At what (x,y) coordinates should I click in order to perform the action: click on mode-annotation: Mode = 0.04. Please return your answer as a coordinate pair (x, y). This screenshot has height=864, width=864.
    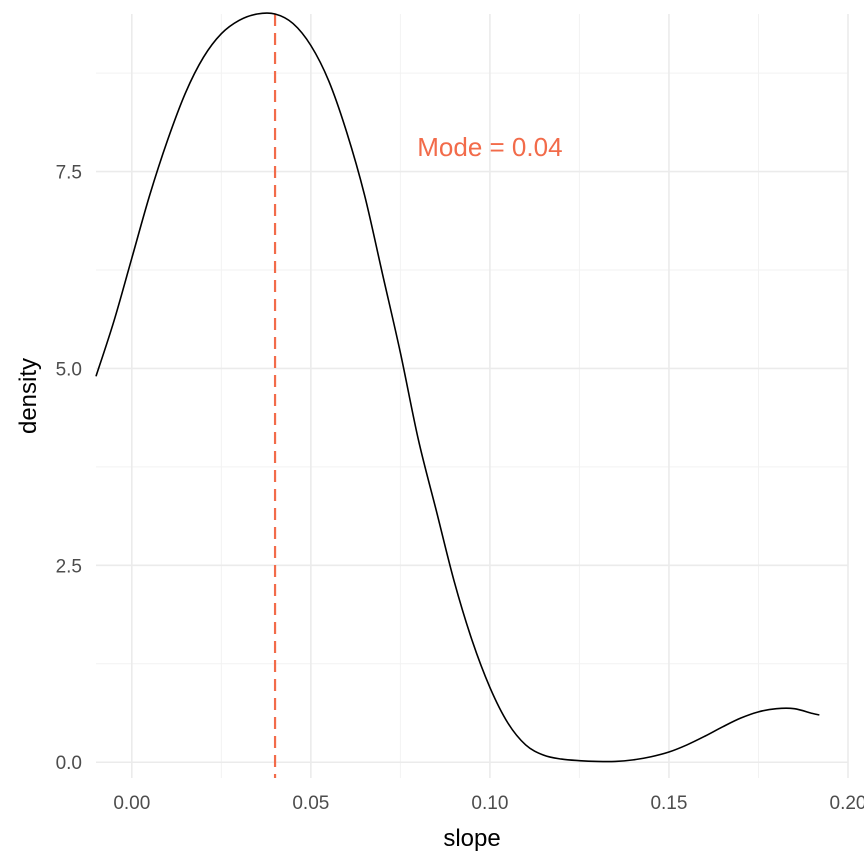
    Looking at the image, I should click on (489, 147).